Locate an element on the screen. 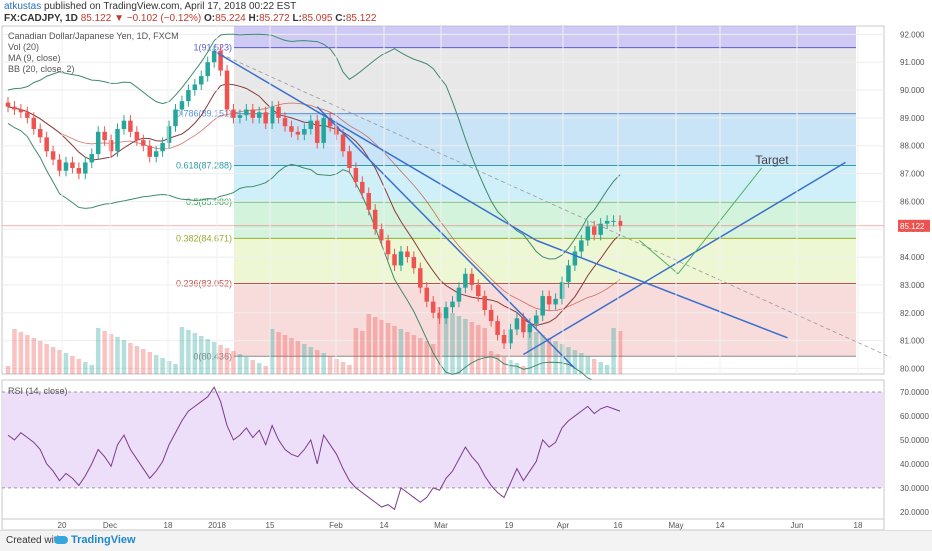  target-projection-down is located at coordinates (658, 257).